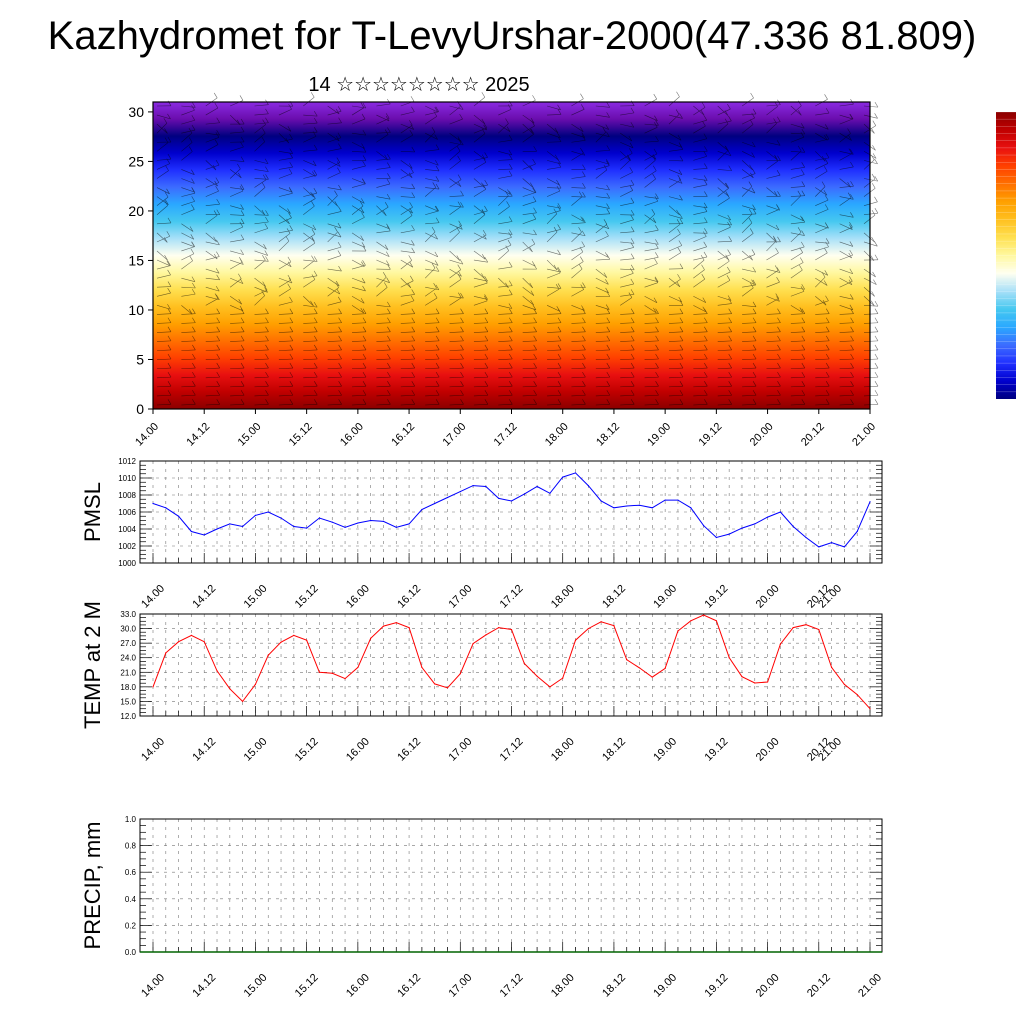 The width and height of the screenshot is (1024, 1024). What do you see at coordinates (136, 161) in the screenshot?
I see `heatmap-ytick-label: 25` at bounding box center [136, 161].